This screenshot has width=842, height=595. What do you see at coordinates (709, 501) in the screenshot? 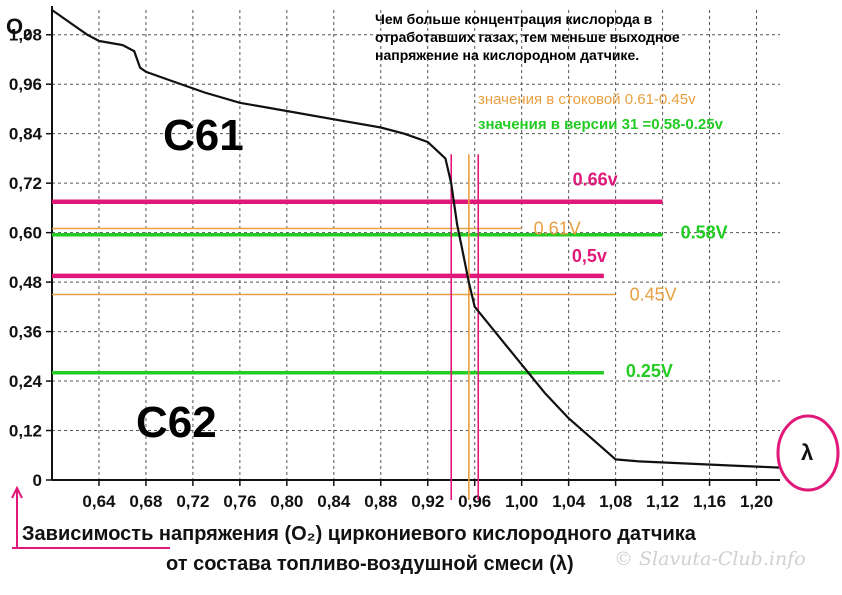
I see `x-tick-label: 1,16` at bounding box center [709, 501].